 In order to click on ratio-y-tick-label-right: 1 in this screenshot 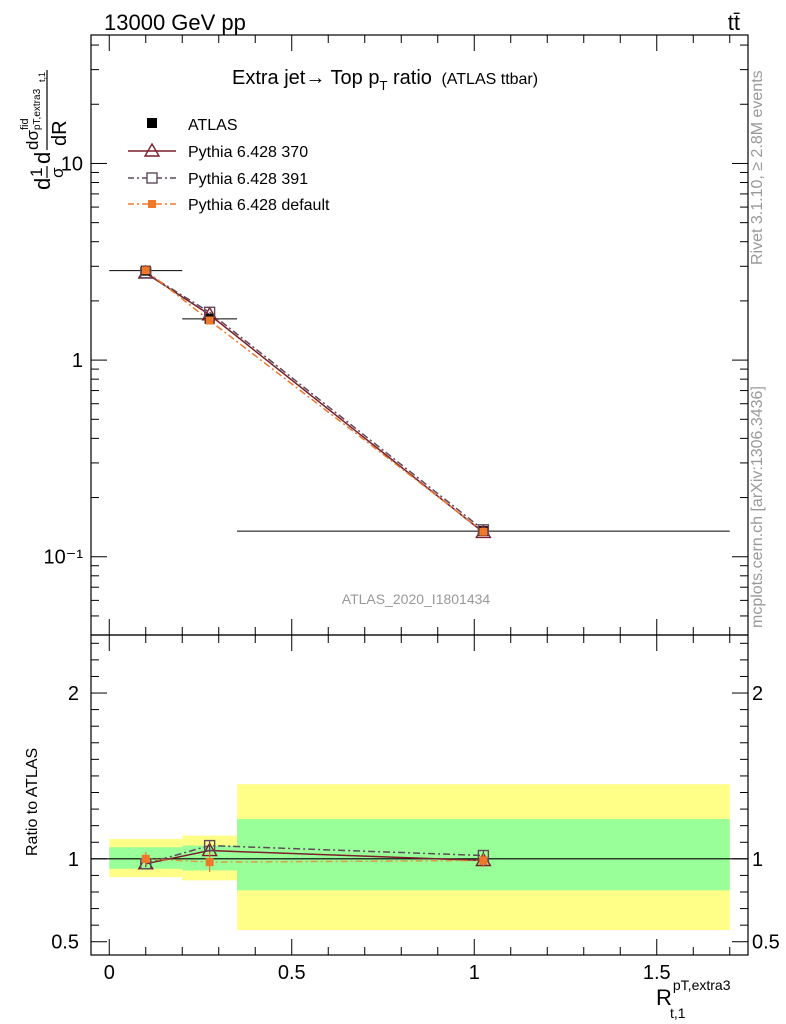, I will do `click(757, 860)`.